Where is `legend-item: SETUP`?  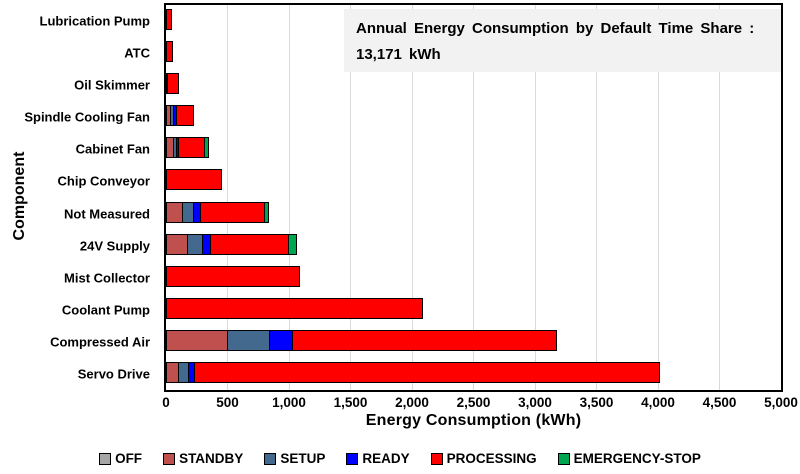 legend-item: SETUP is located at coordinates (294, 458).